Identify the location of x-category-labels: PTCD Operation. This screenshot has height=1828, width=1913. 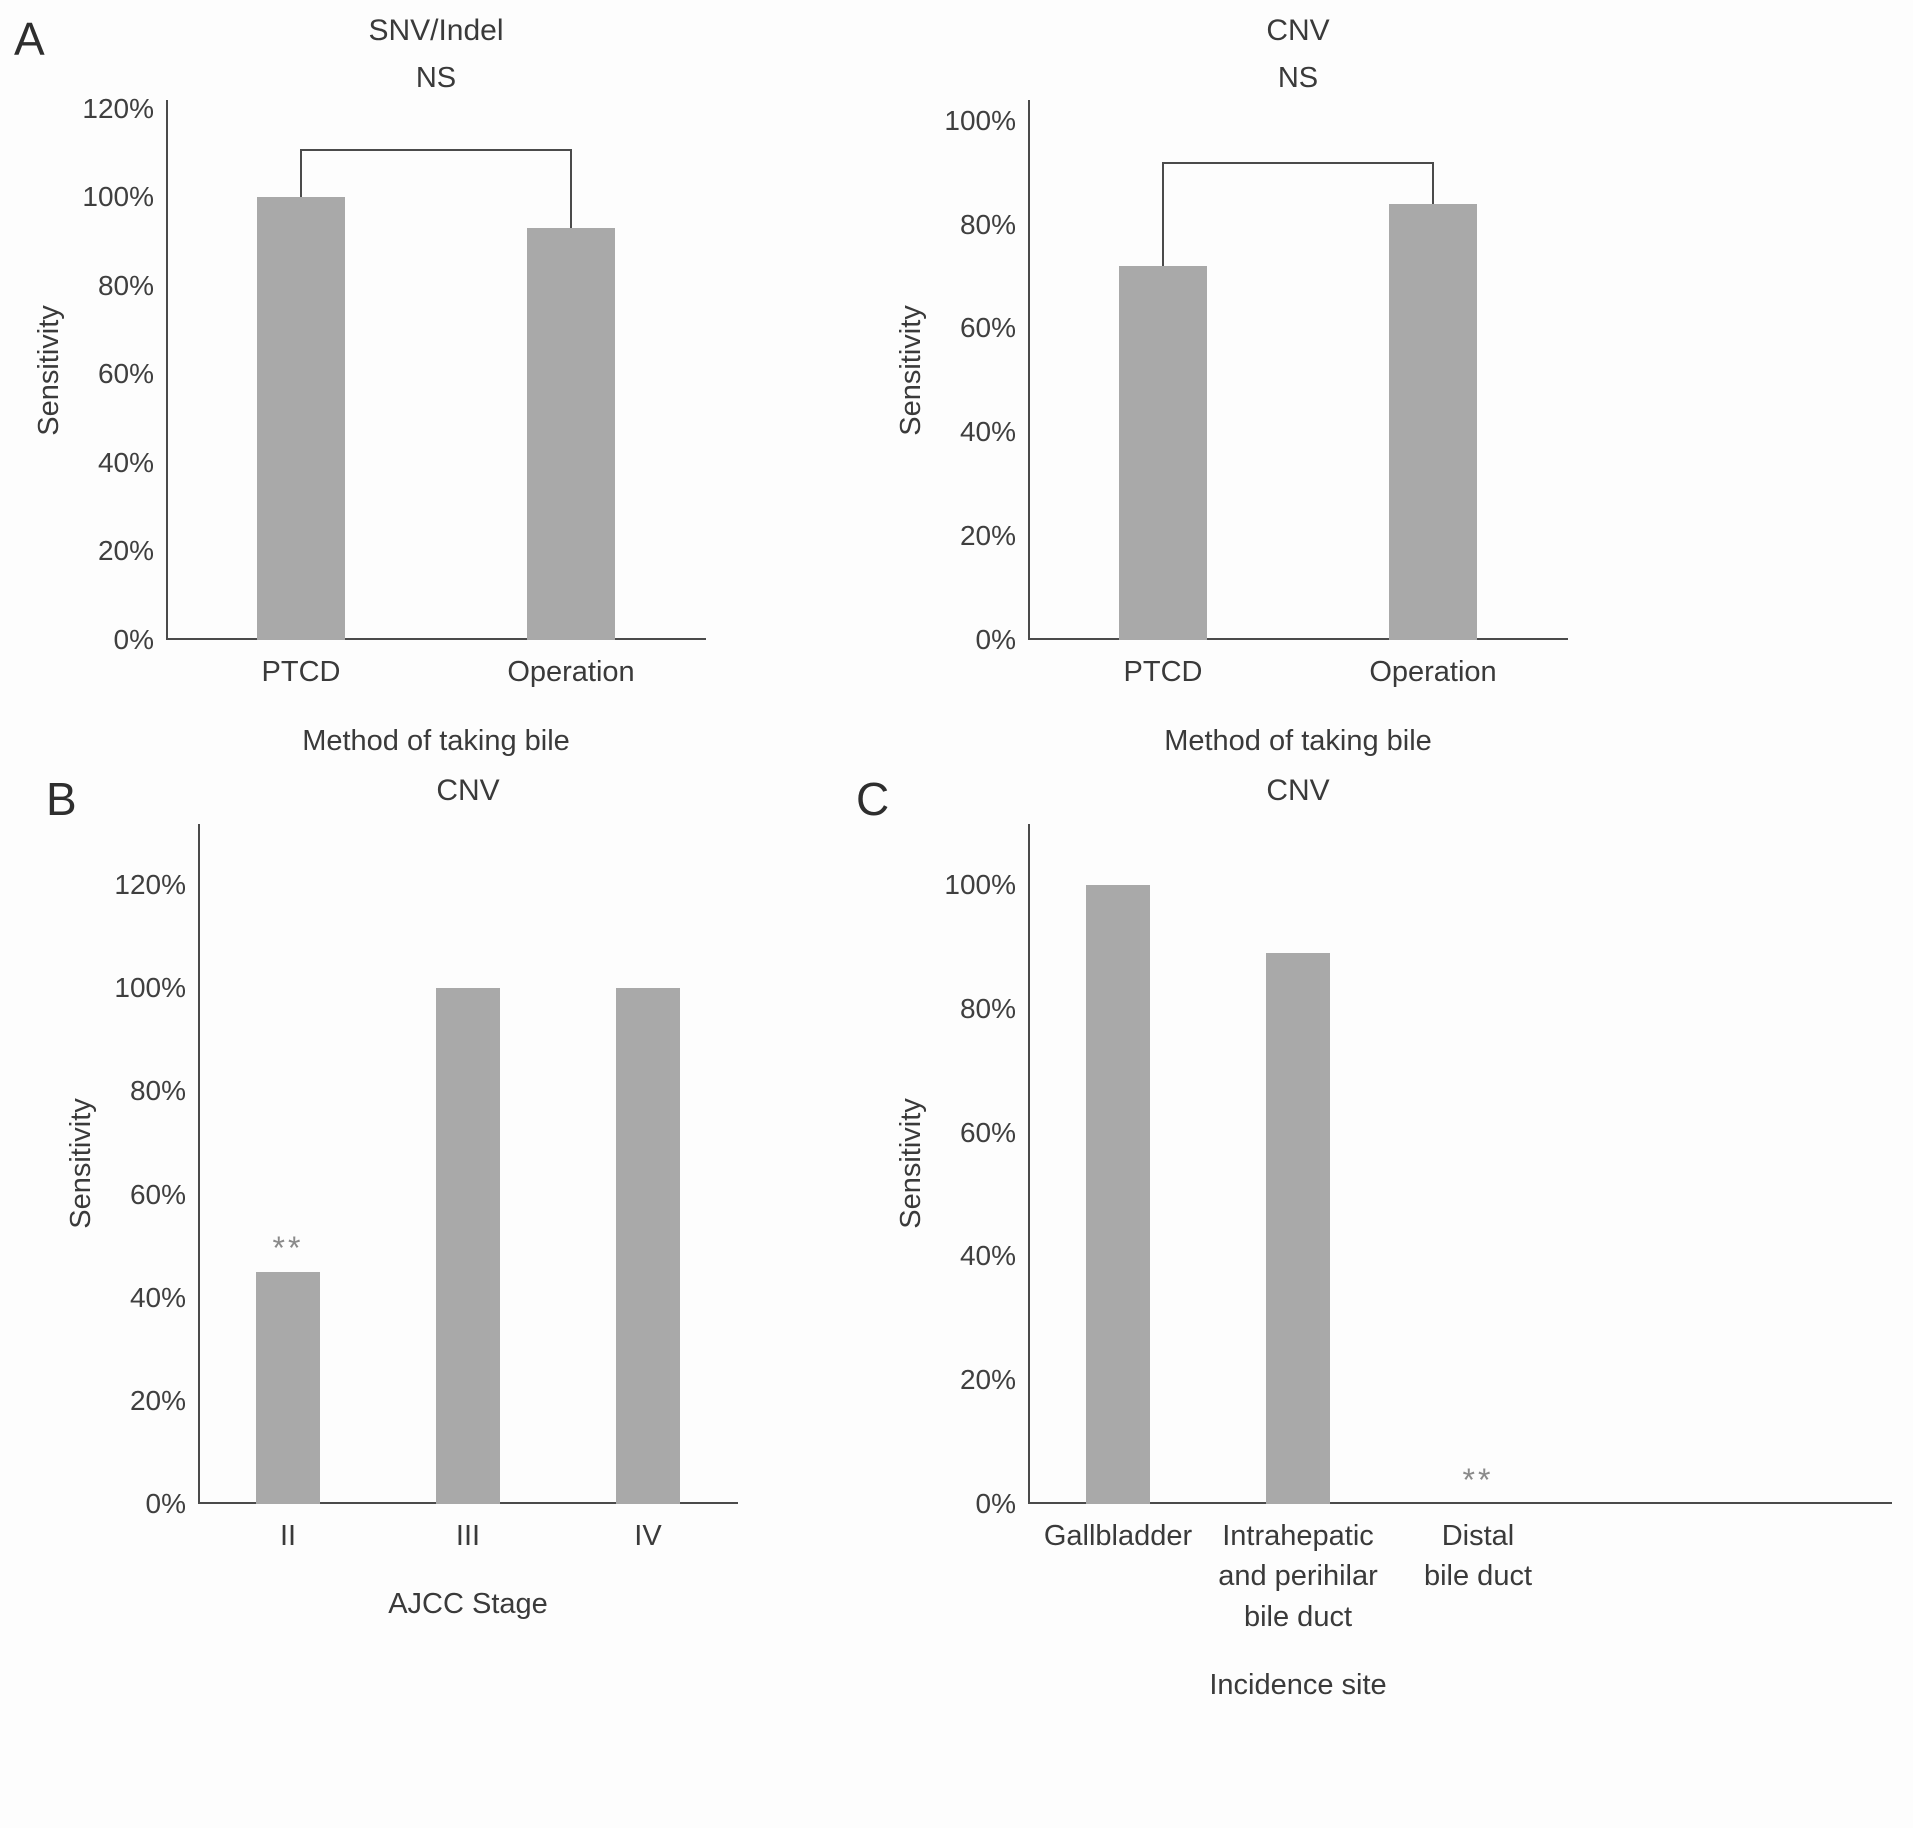
(1298, 672).